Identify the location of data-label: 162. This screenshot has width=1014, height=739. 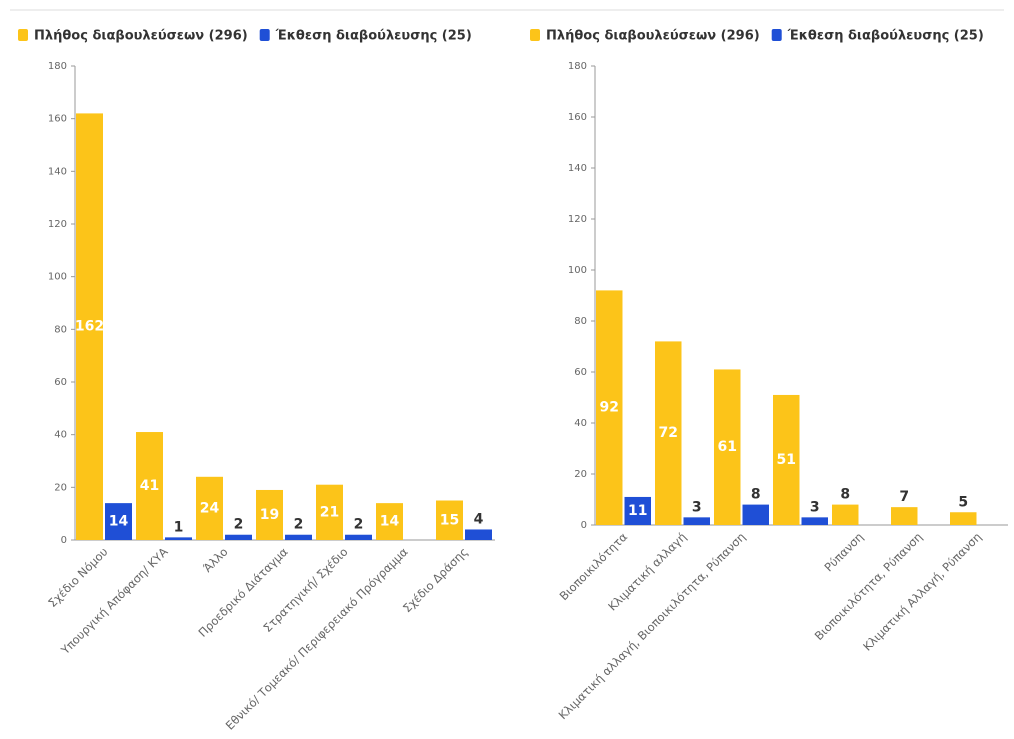
(89, 327).